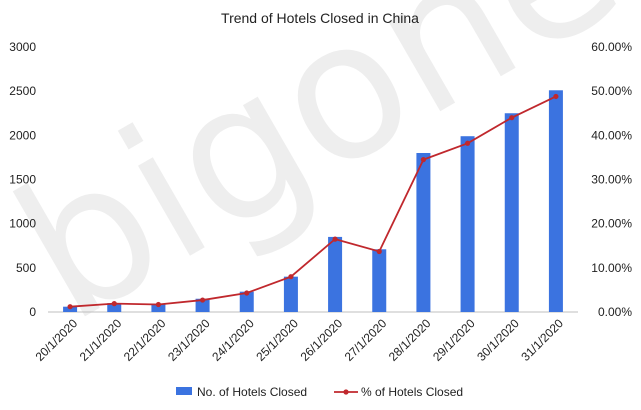 The width and height of the screenshot is (641, 410). I want to click on x-tick-label: 30/1/2020, so click(498, 340).